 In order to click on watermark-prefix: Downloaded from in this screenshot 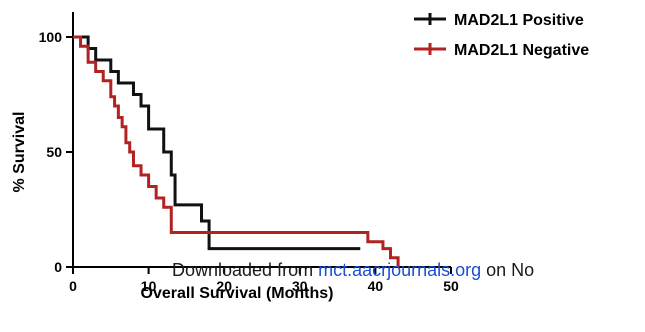, I will do `click(245, 270)`.